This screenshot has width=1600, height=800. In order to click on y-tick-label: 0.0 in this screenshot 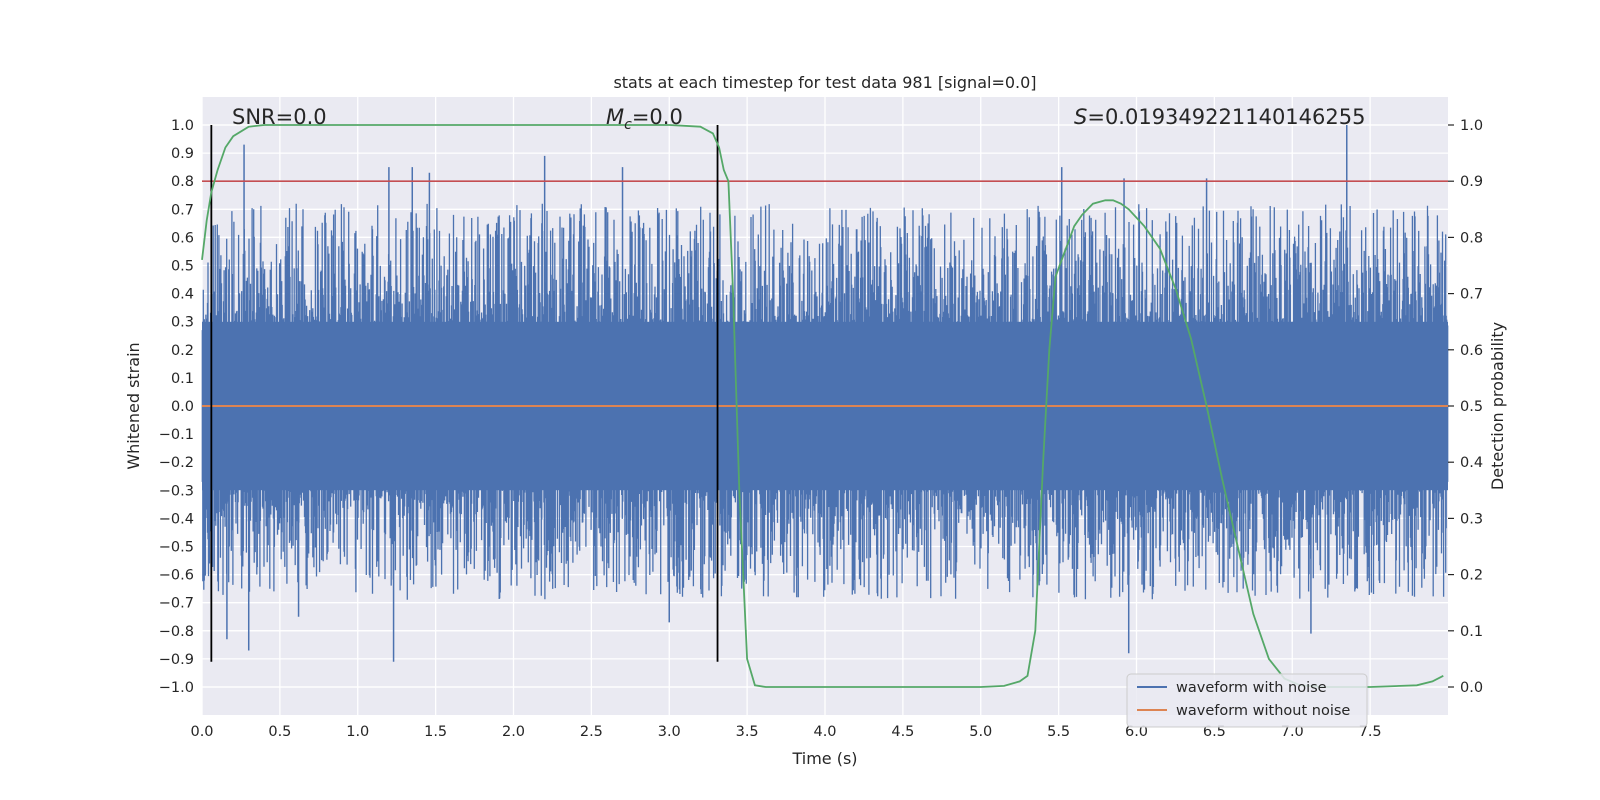, I will do `click(182, 407)`.